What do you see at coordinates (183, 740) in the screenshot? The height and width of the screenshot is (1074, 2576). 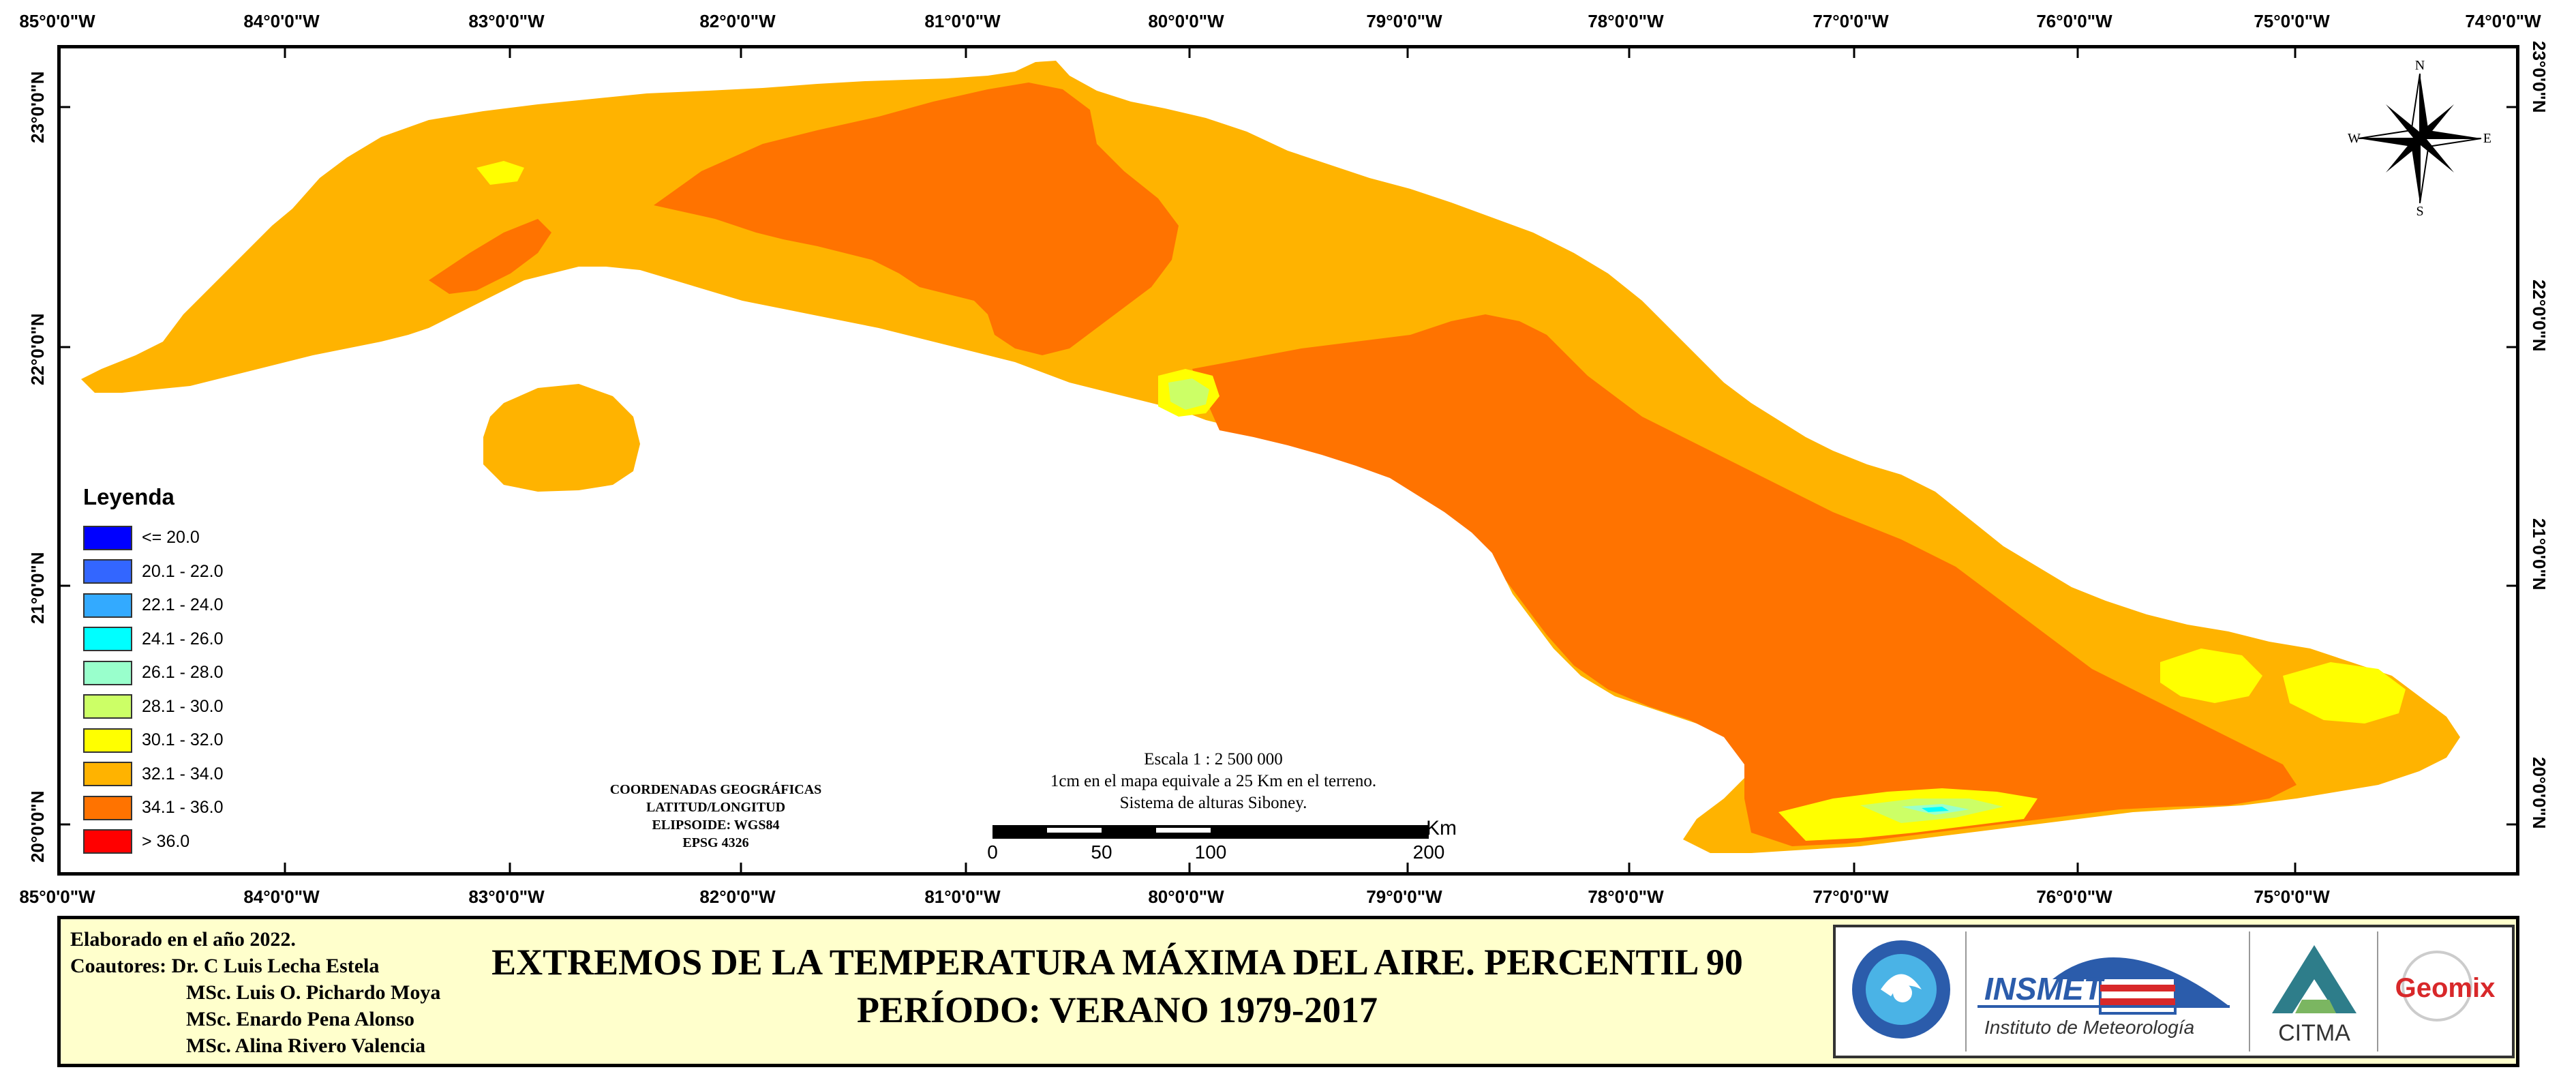 I see `legend-label: 30.1 - 32.0` at bounding box center [183, 740].